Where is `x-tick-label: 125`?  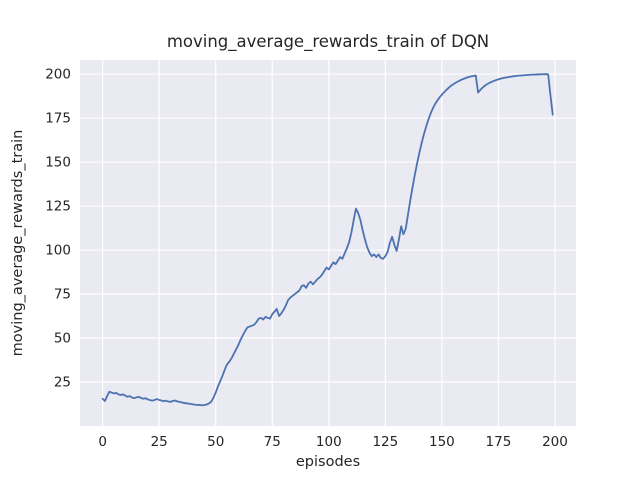
x-tick-label: 125 is located at coordinates (385, 442).